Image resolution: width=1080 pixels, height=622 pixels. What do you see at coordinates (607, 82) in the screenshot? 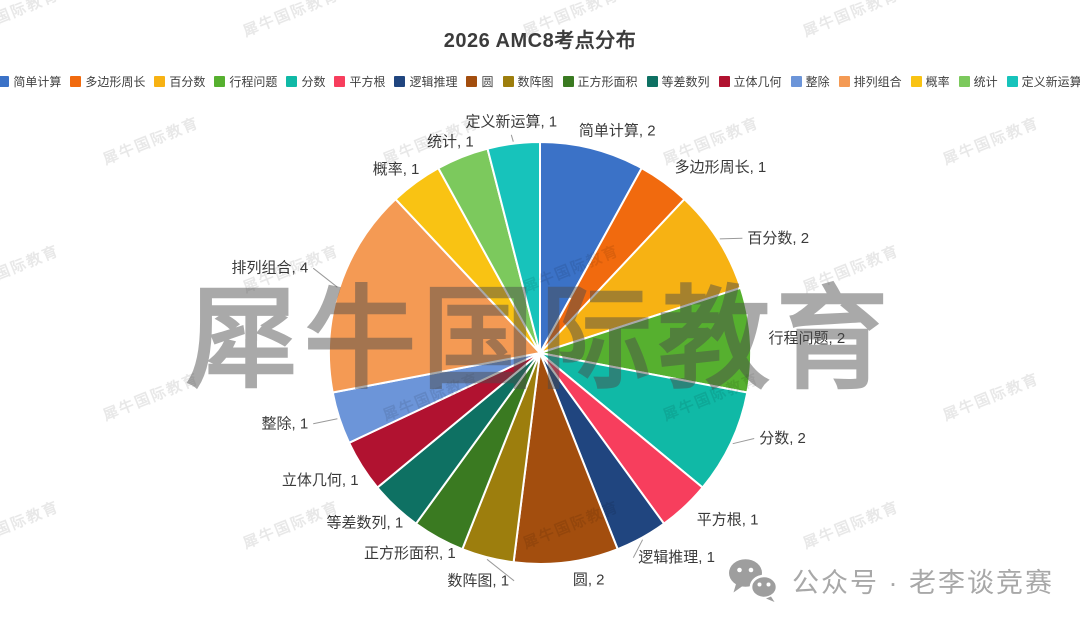
I see `legend-label-9: 正方形面积` at bounding box center [607, 82].